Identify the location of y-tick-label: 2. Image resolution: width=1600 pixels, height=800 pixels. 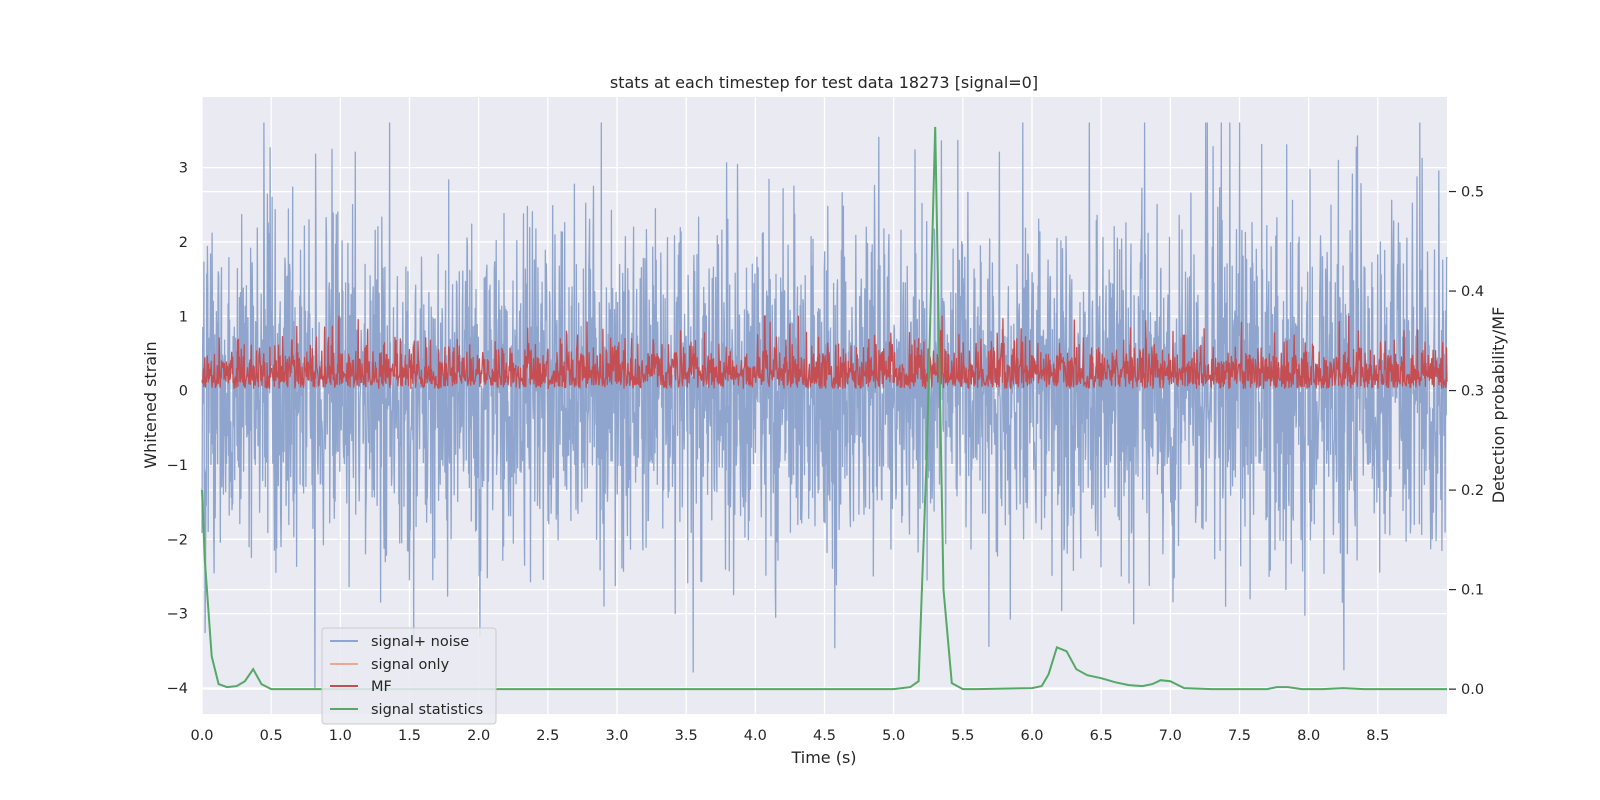
(183, 243).